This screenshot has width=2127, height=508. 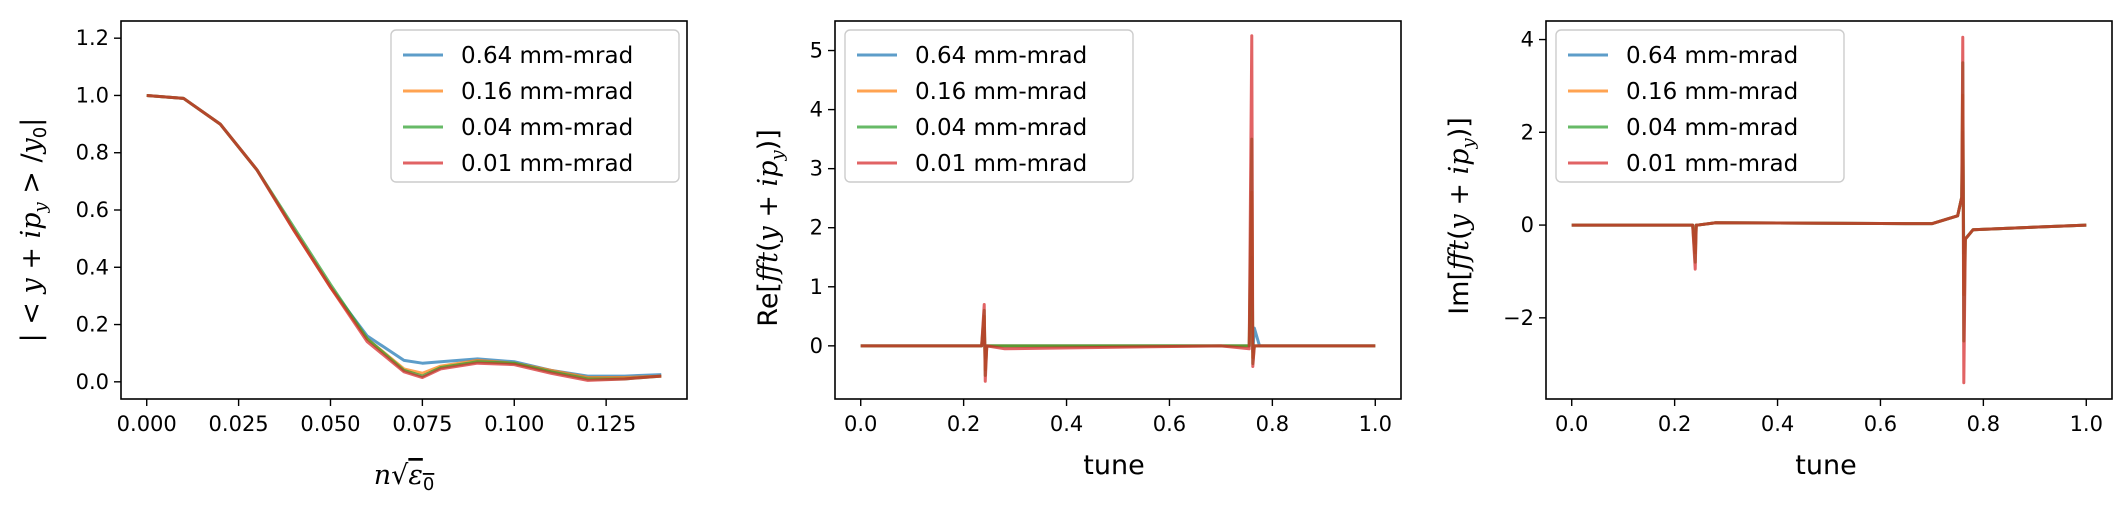 What do you see at coordinates (92, 210) in the screenshot?
I see `y-tick-label: 0.6` at bounding box center [92, 210].